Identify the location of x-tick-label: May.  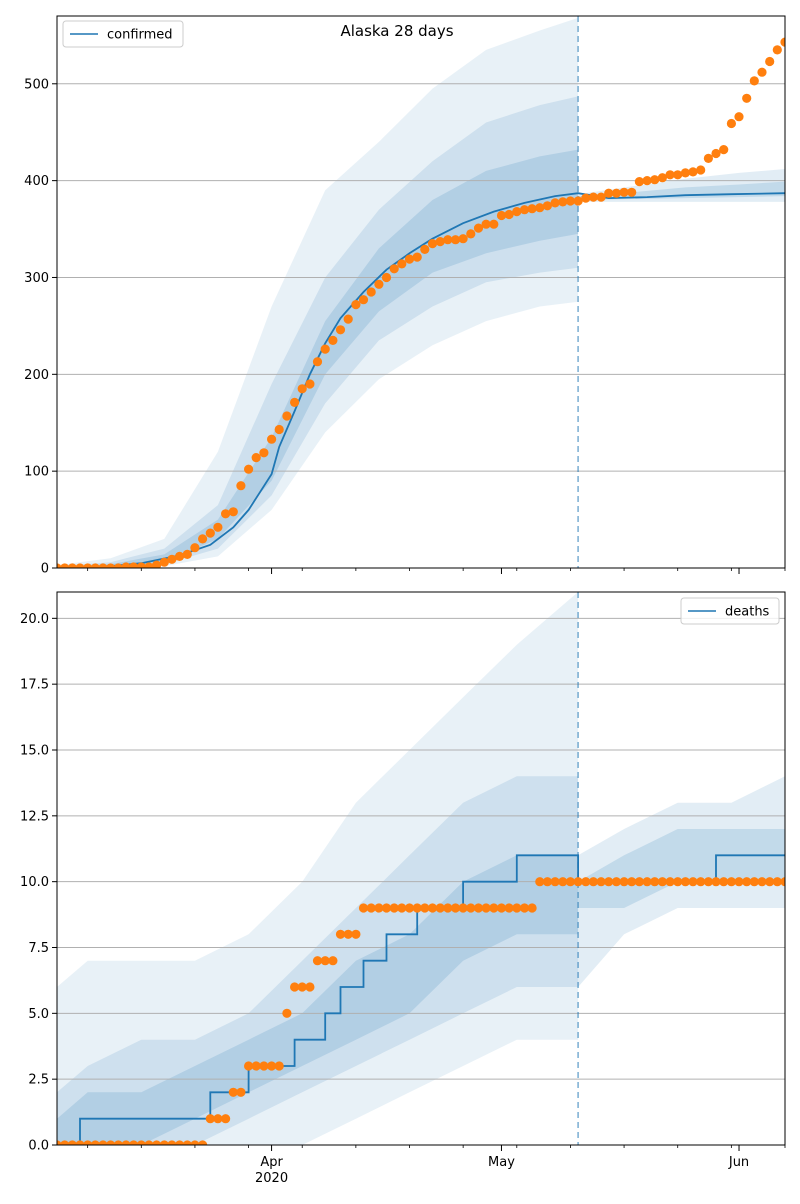
(501, 1162).